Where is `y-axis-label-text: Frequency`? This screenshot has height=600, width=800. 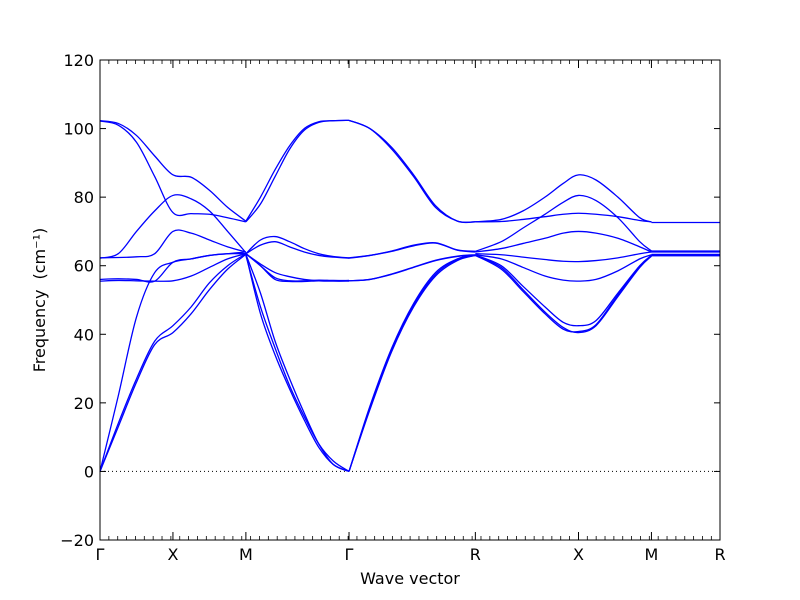 y-axis-label-text: Frequency is located at coordinates (39, 331).